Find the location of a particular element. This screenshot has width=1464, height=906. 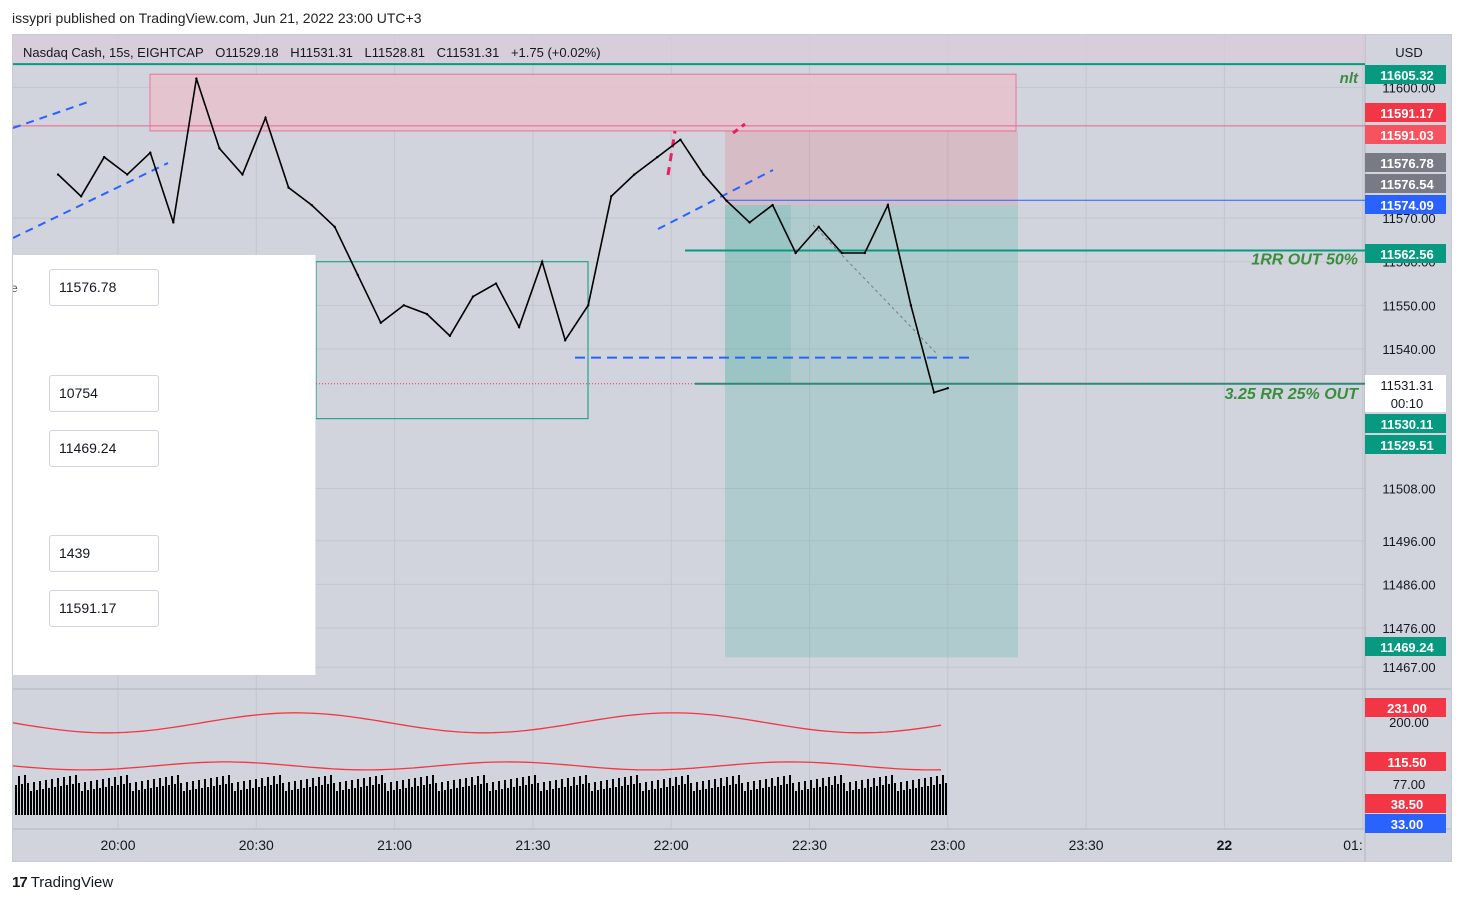

stop-zone is located at coordinates (871, 168).